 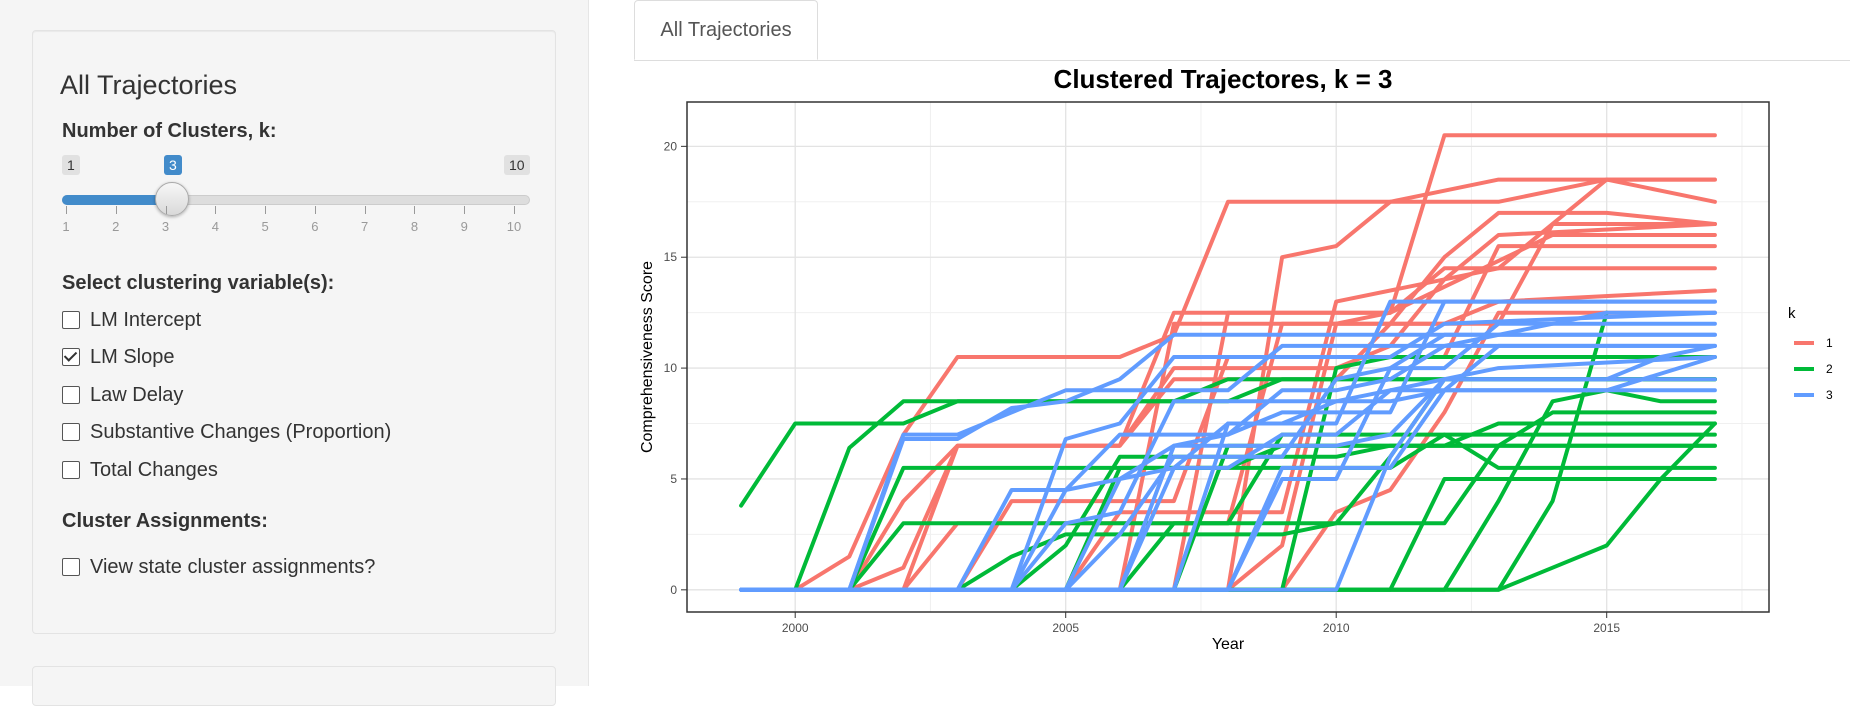 What do you see at coordinates (233, 566) in the screenshot?
I see `checkbox-label: View state cluster assignments?` at bounding box center [233, 566].